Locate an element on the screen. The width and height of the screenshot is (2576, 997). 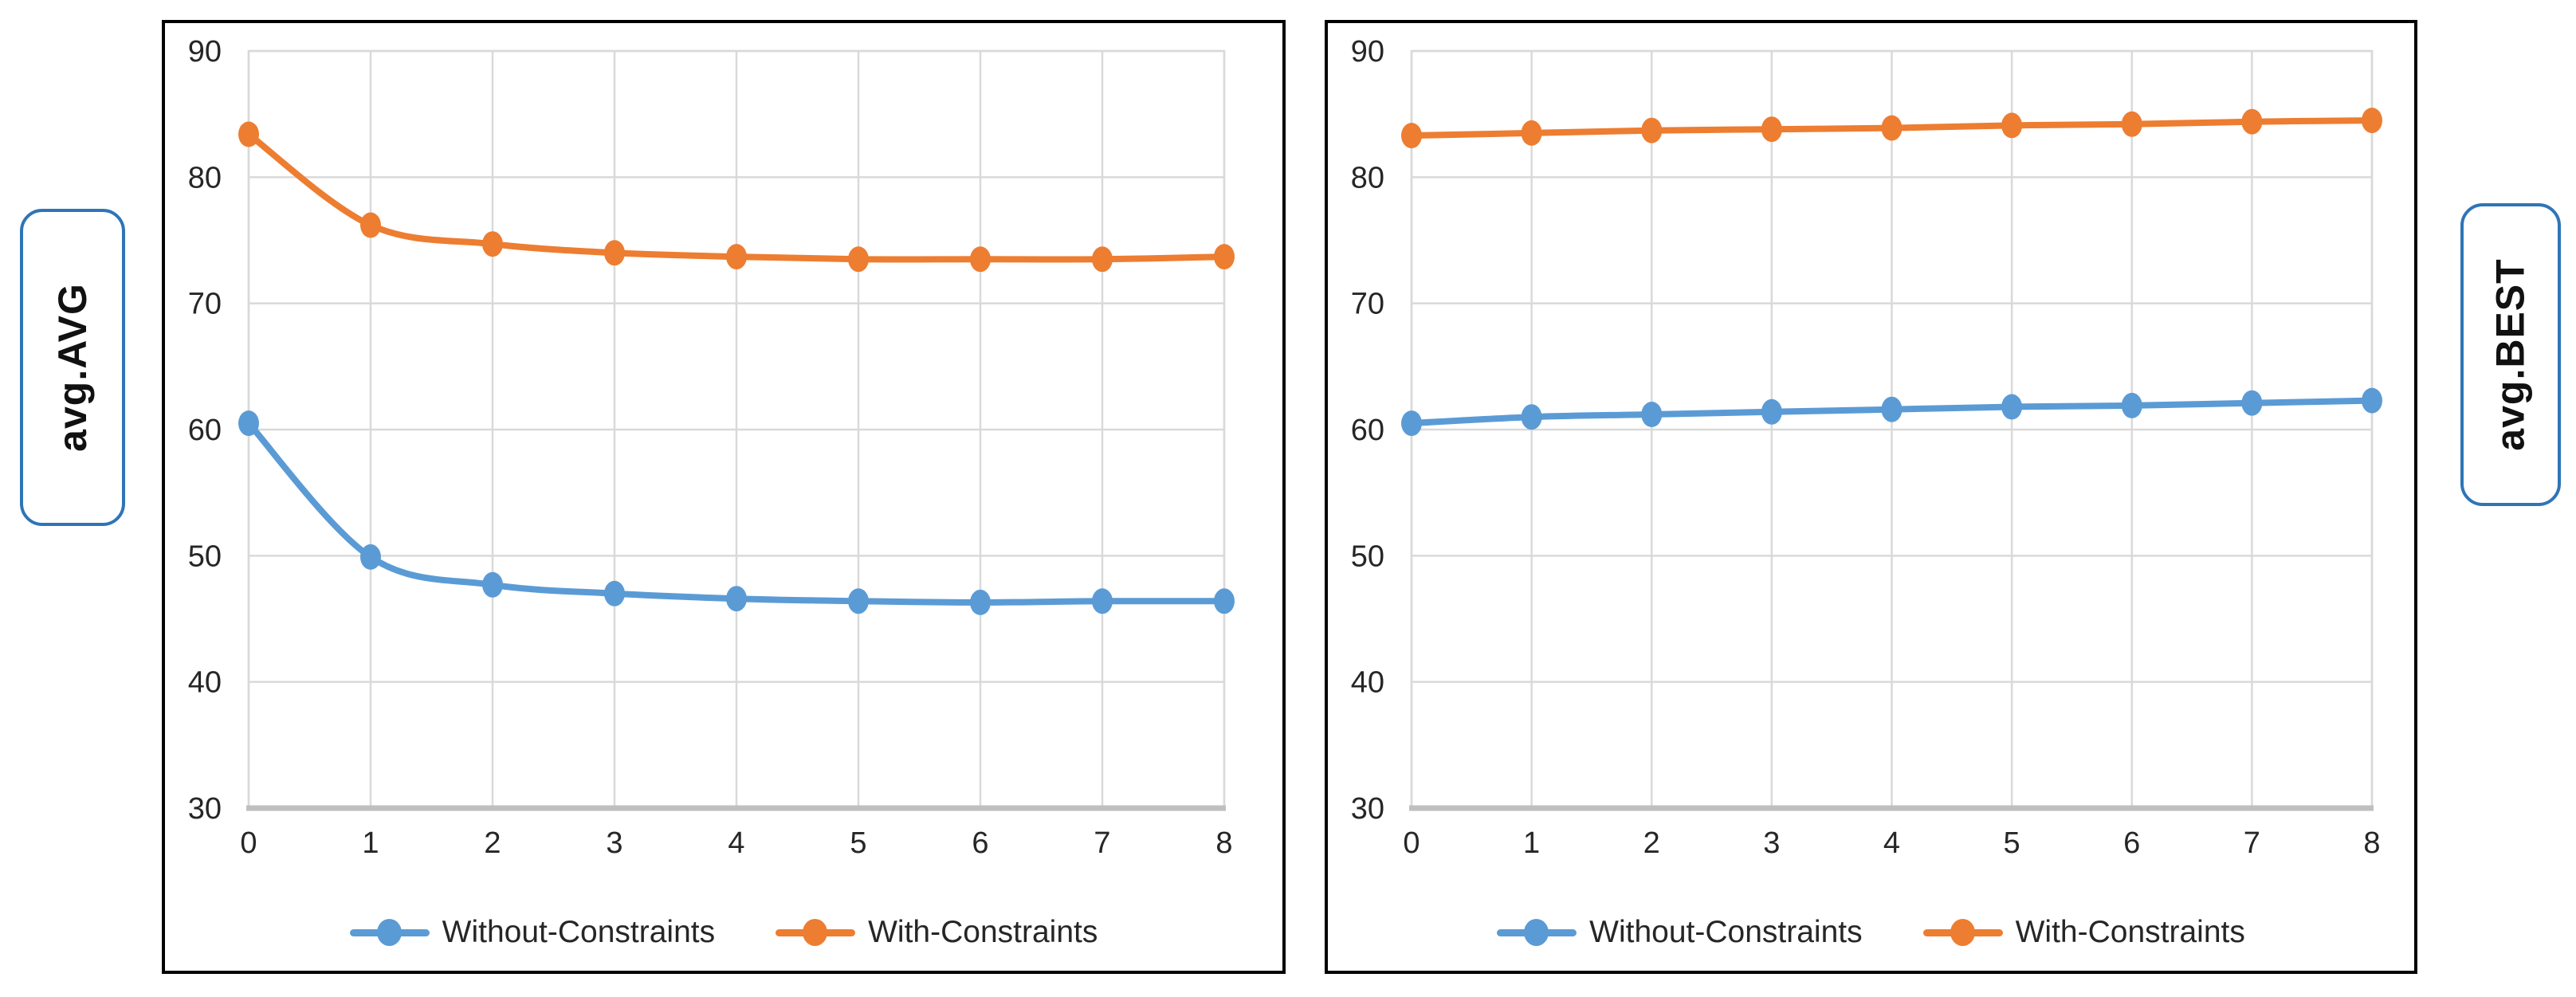
left-axis-title: avg.AVG is located at coordinates (72, 367).